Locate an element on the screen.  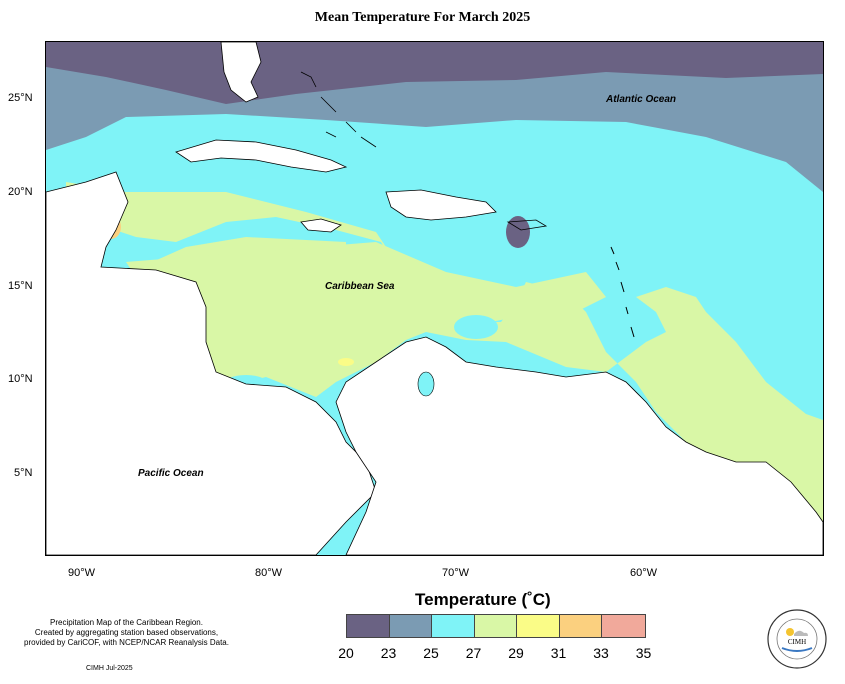
lat-label: 20°N is located at coordinates (20, 192).